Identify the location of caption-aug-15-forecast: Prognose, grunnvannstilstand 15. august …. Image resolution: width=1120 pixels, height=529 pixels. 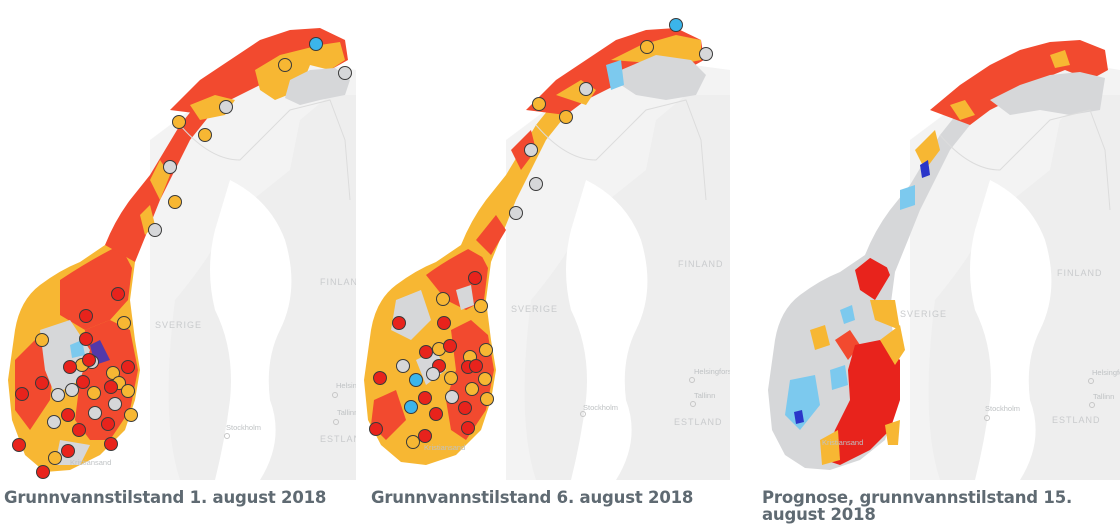
(917, 506).